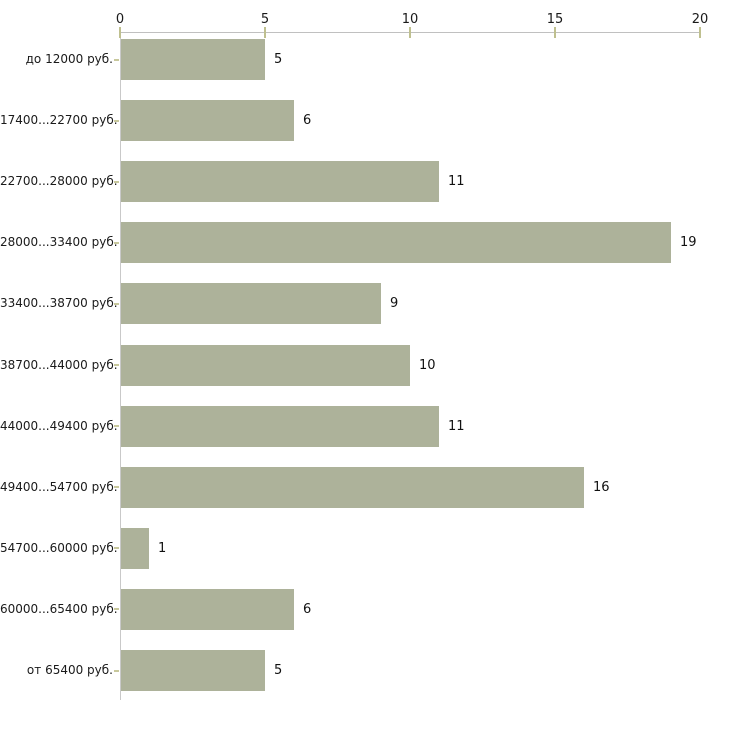 The width and height of the screenshot is (730, 730). I want to click on category-label: 38700...44000 руб., so click(59, 364).